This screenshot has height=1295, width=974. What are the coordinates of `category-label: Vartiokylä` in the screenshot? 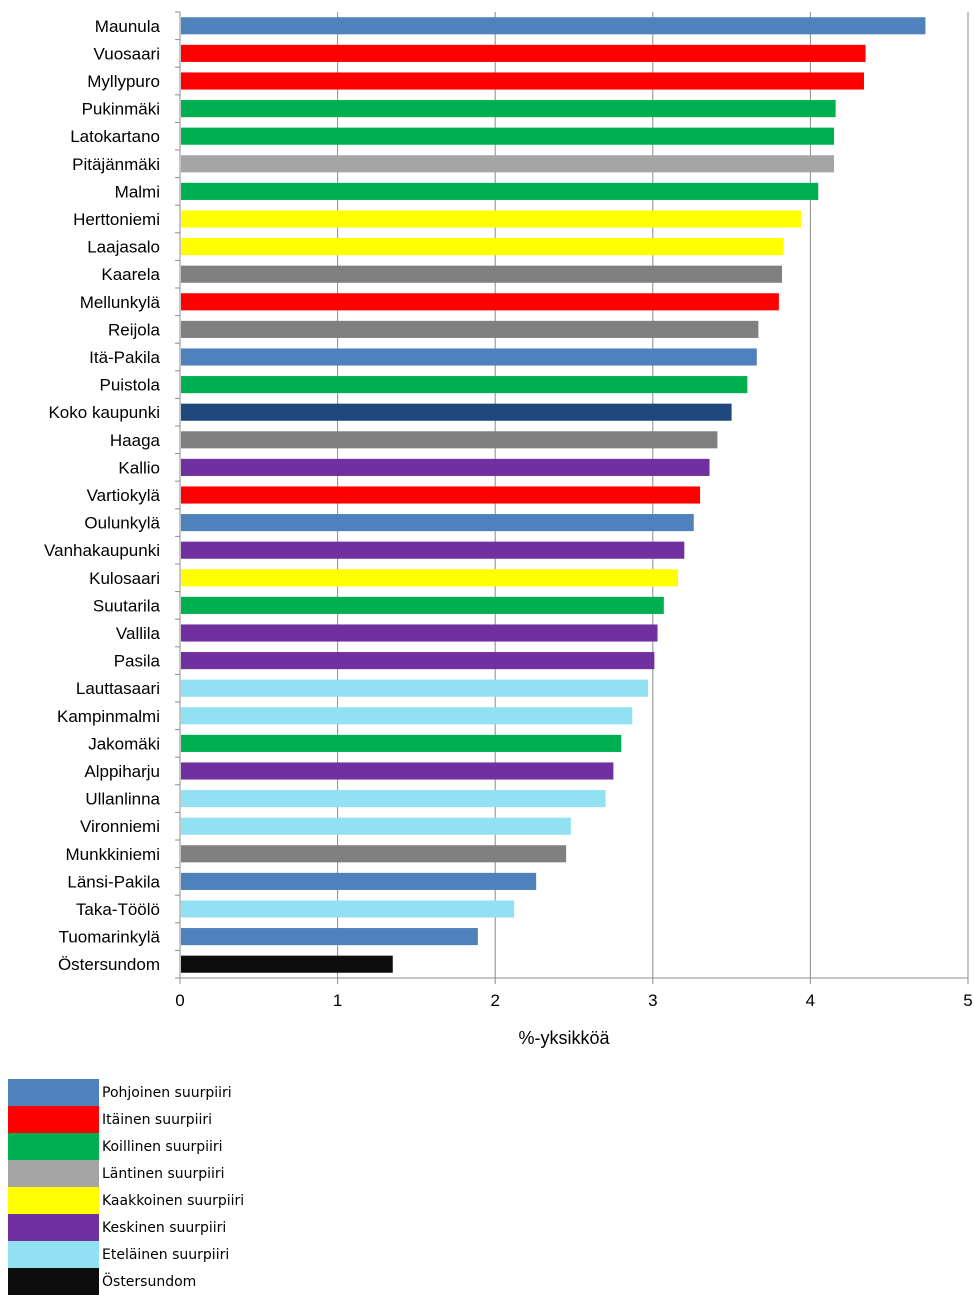 It's located at (124, 495).